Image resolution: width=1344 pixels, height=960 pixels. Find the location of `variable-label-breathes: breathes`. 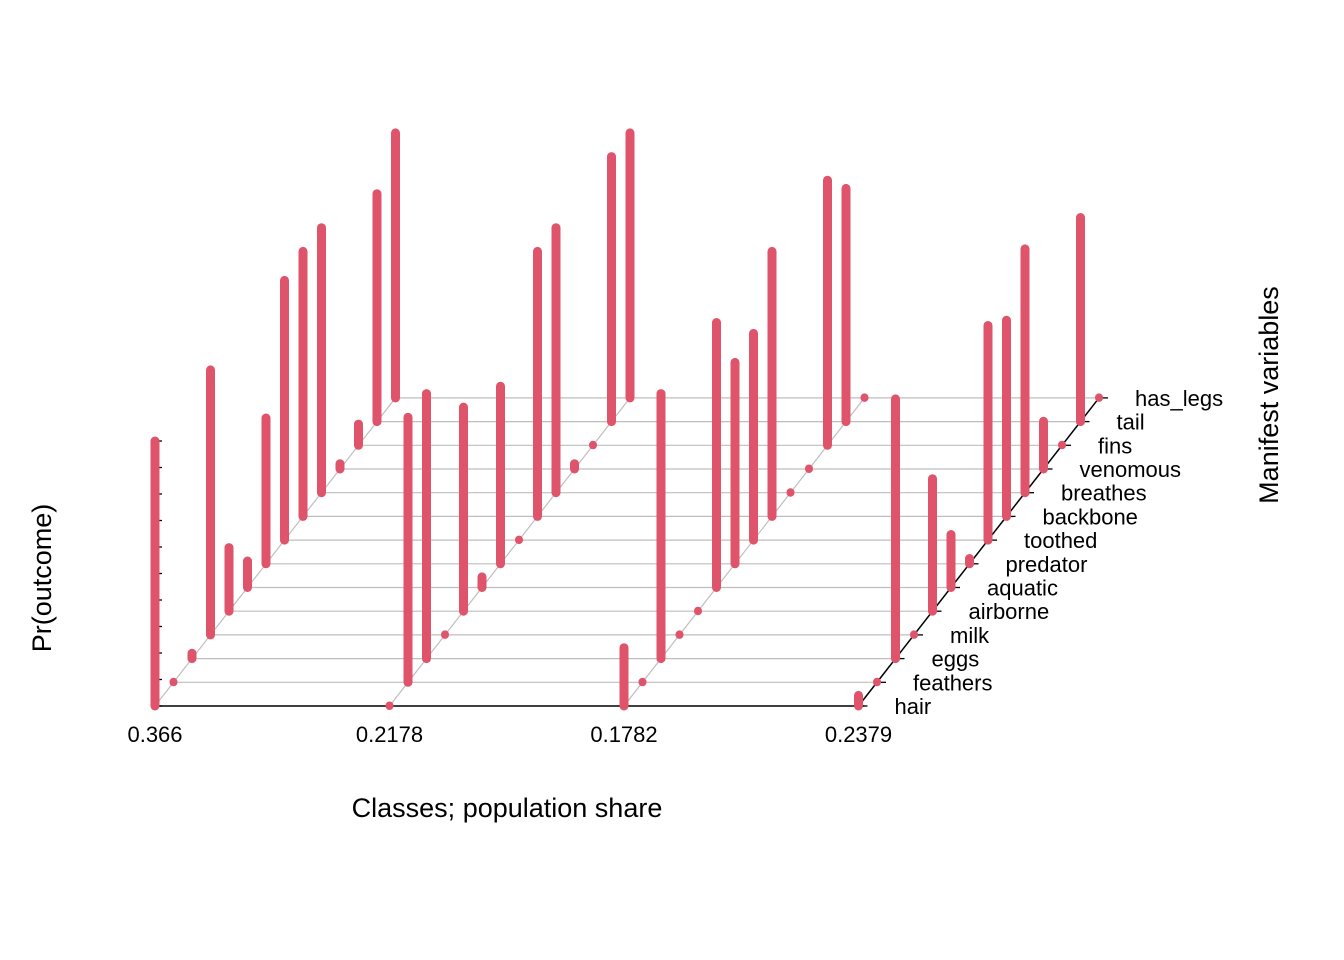

variable-label-breathes: breathes is located at coordinates (1104, 493).